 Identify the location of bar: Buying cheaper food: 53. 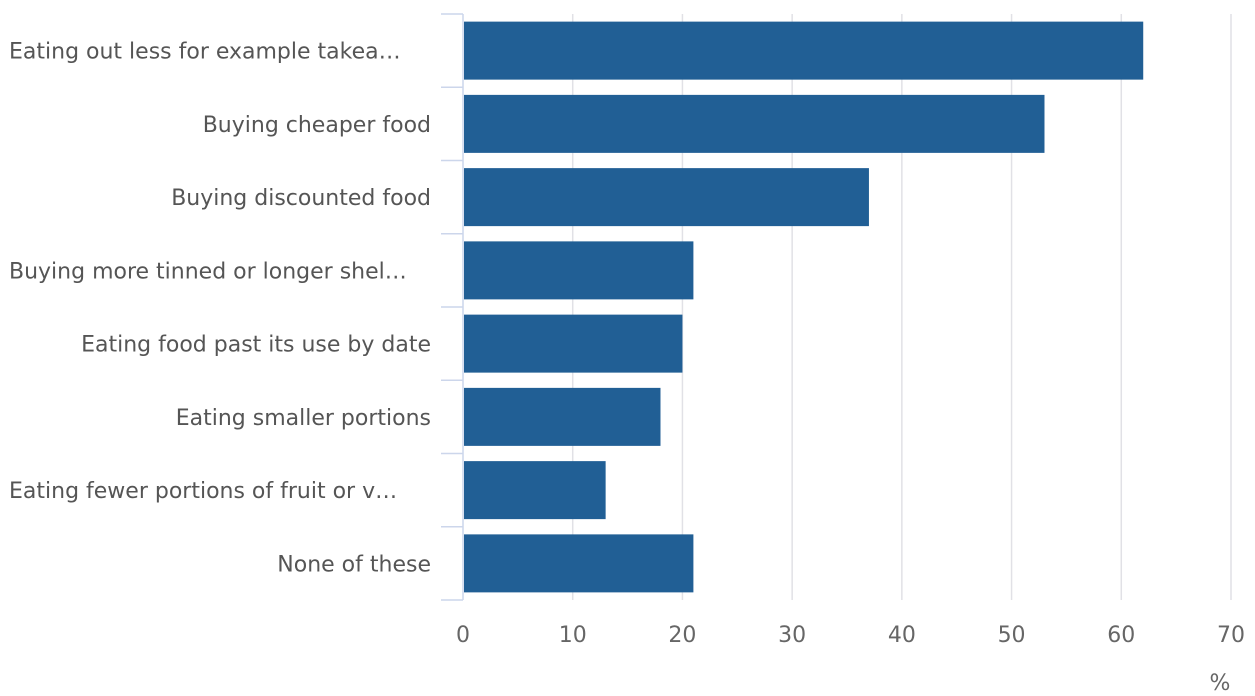
(754, 123).